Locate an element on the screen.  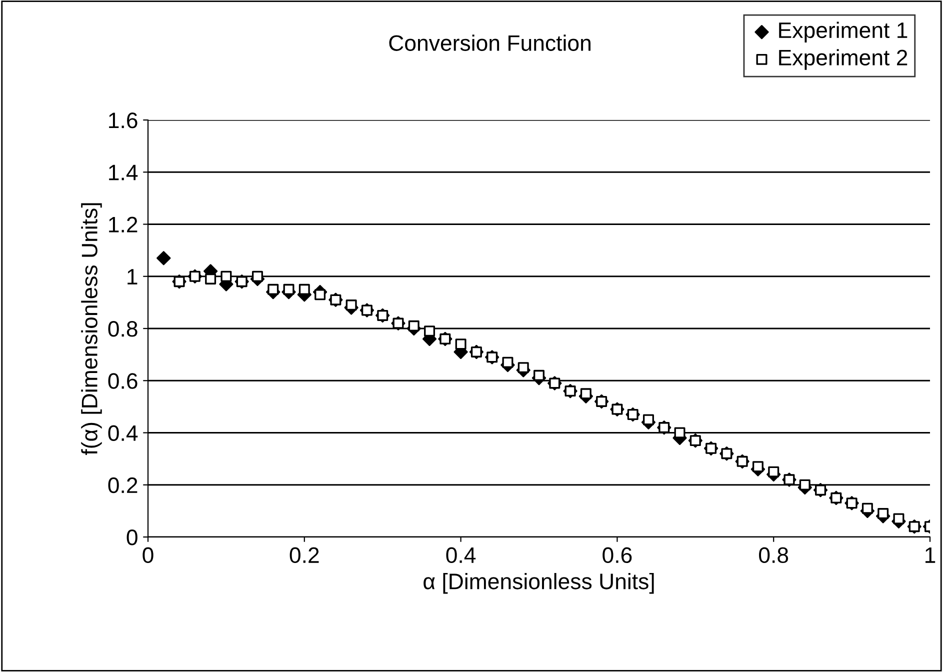
y-tick-label: 0.8 is located at coordinates (123, 329).